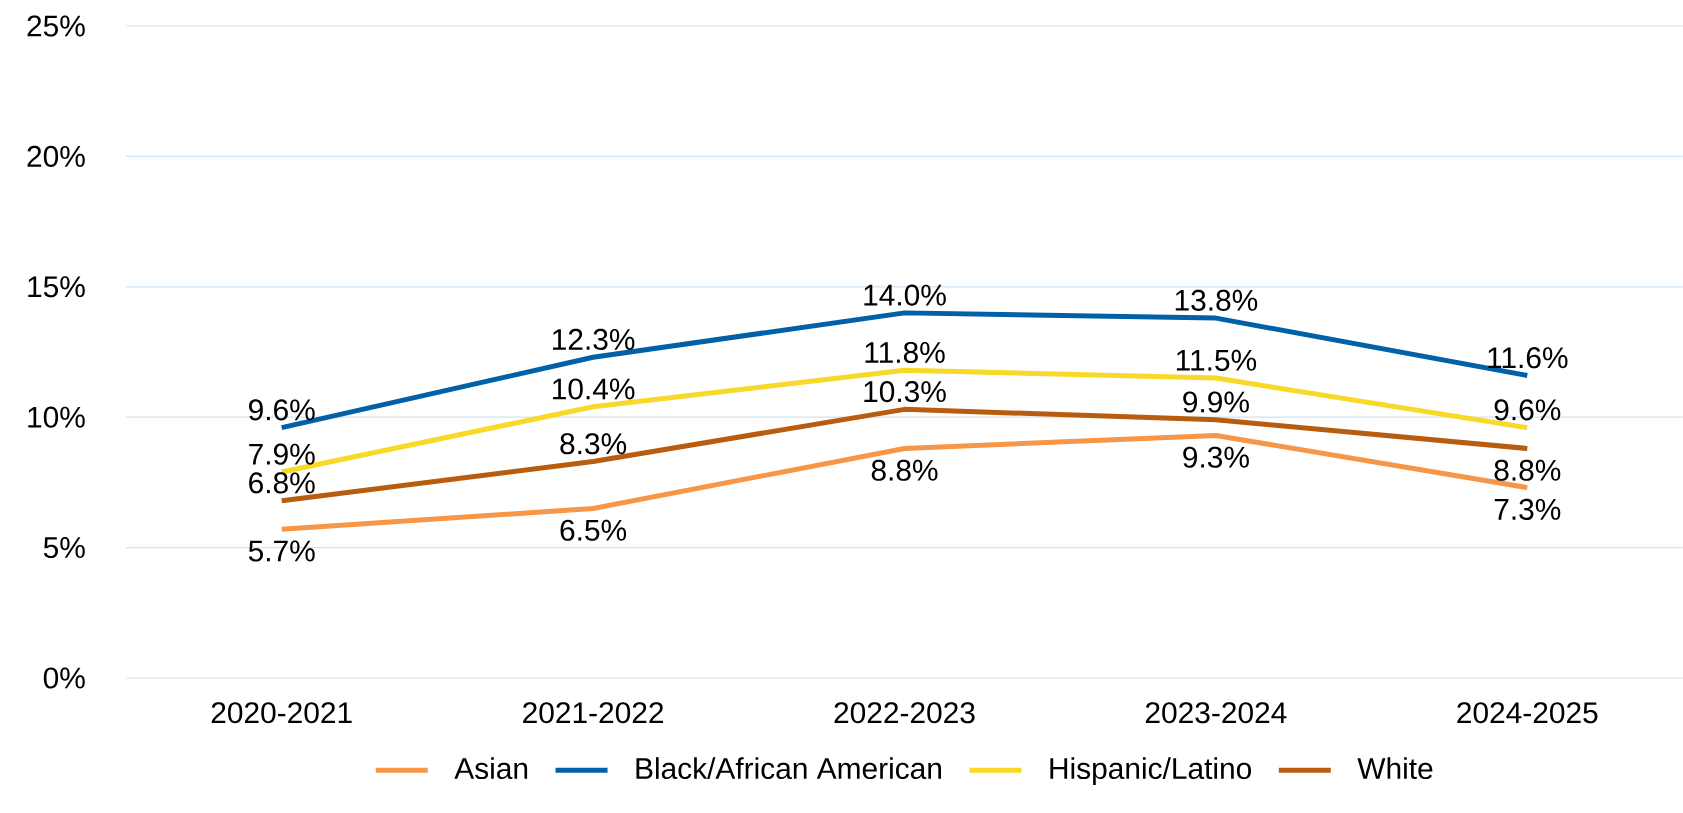  What do you see at coordinates (594, 339) in the screenshot?
I see `data-label: 12.3%` at bounding box center [594, 339].